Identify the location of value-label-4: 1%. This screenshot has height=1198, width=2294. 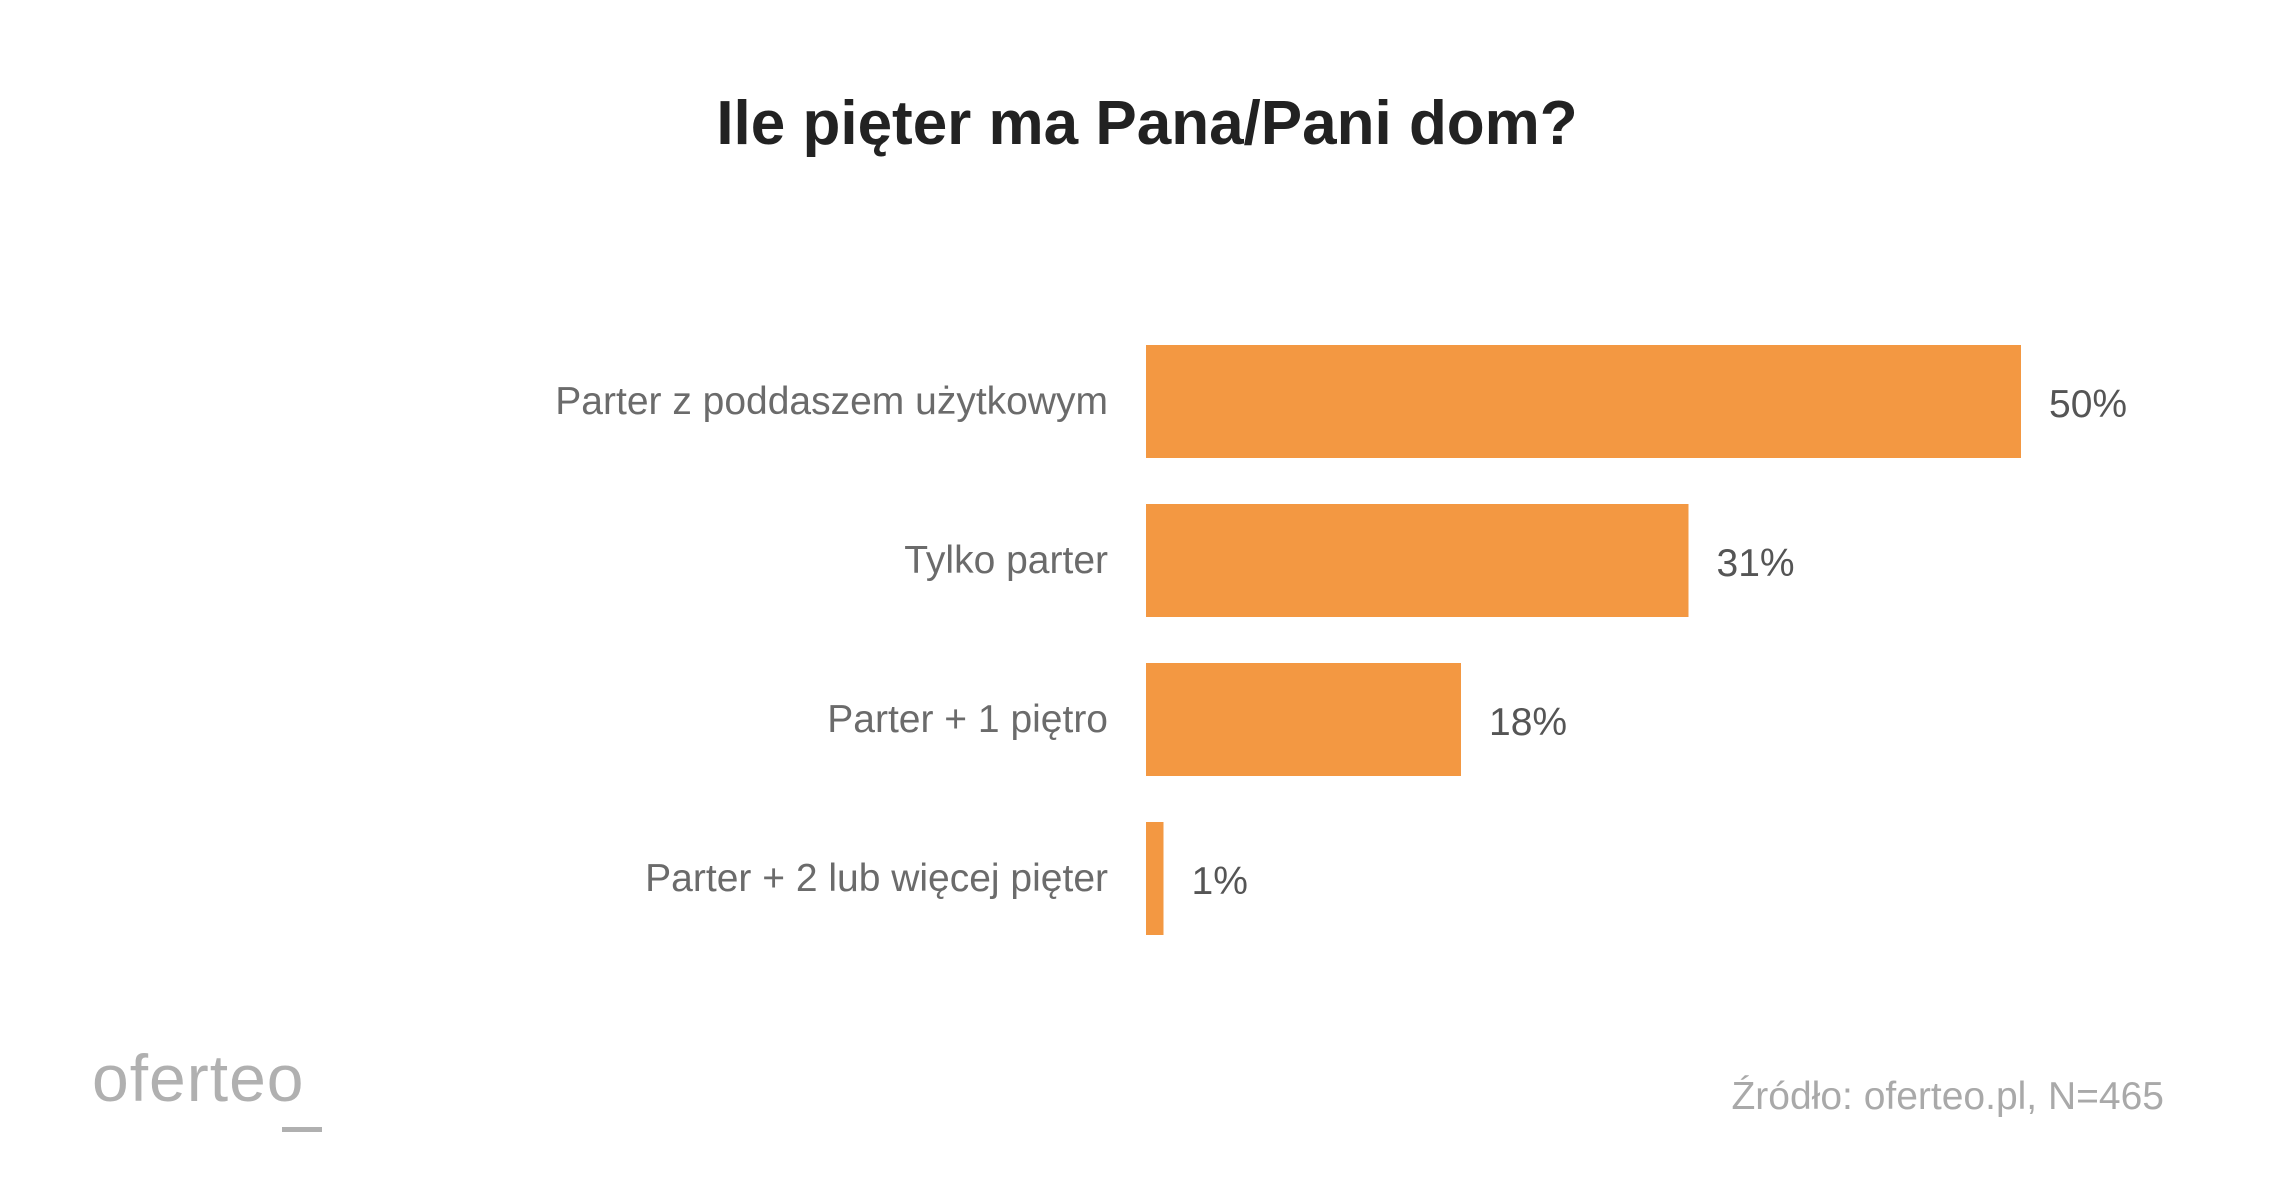
(1220, 881).